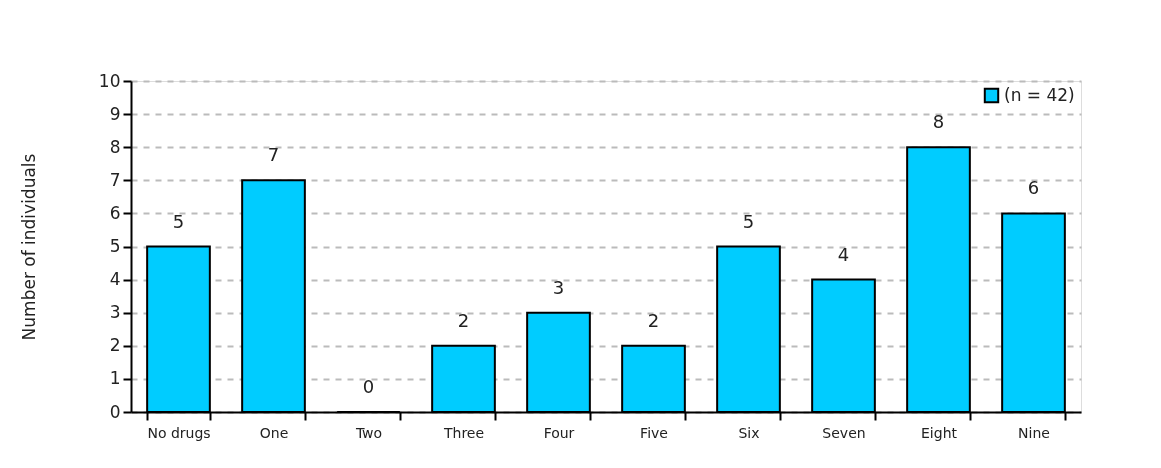 The width and height of the screenshot is (1161, 468). I want to click on x-tick-label: One, so click(274, 432).